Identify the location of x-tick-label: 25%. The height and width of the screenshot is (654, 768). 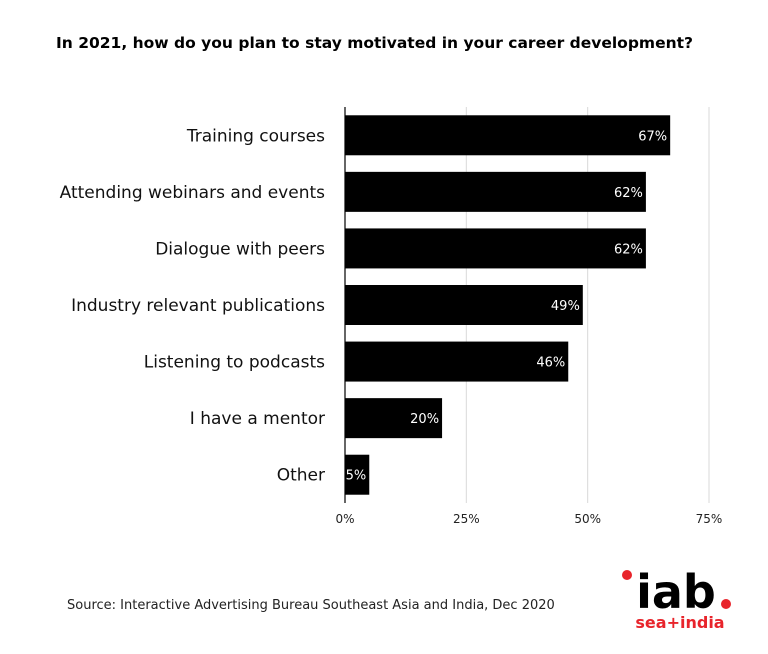
(466, 519).